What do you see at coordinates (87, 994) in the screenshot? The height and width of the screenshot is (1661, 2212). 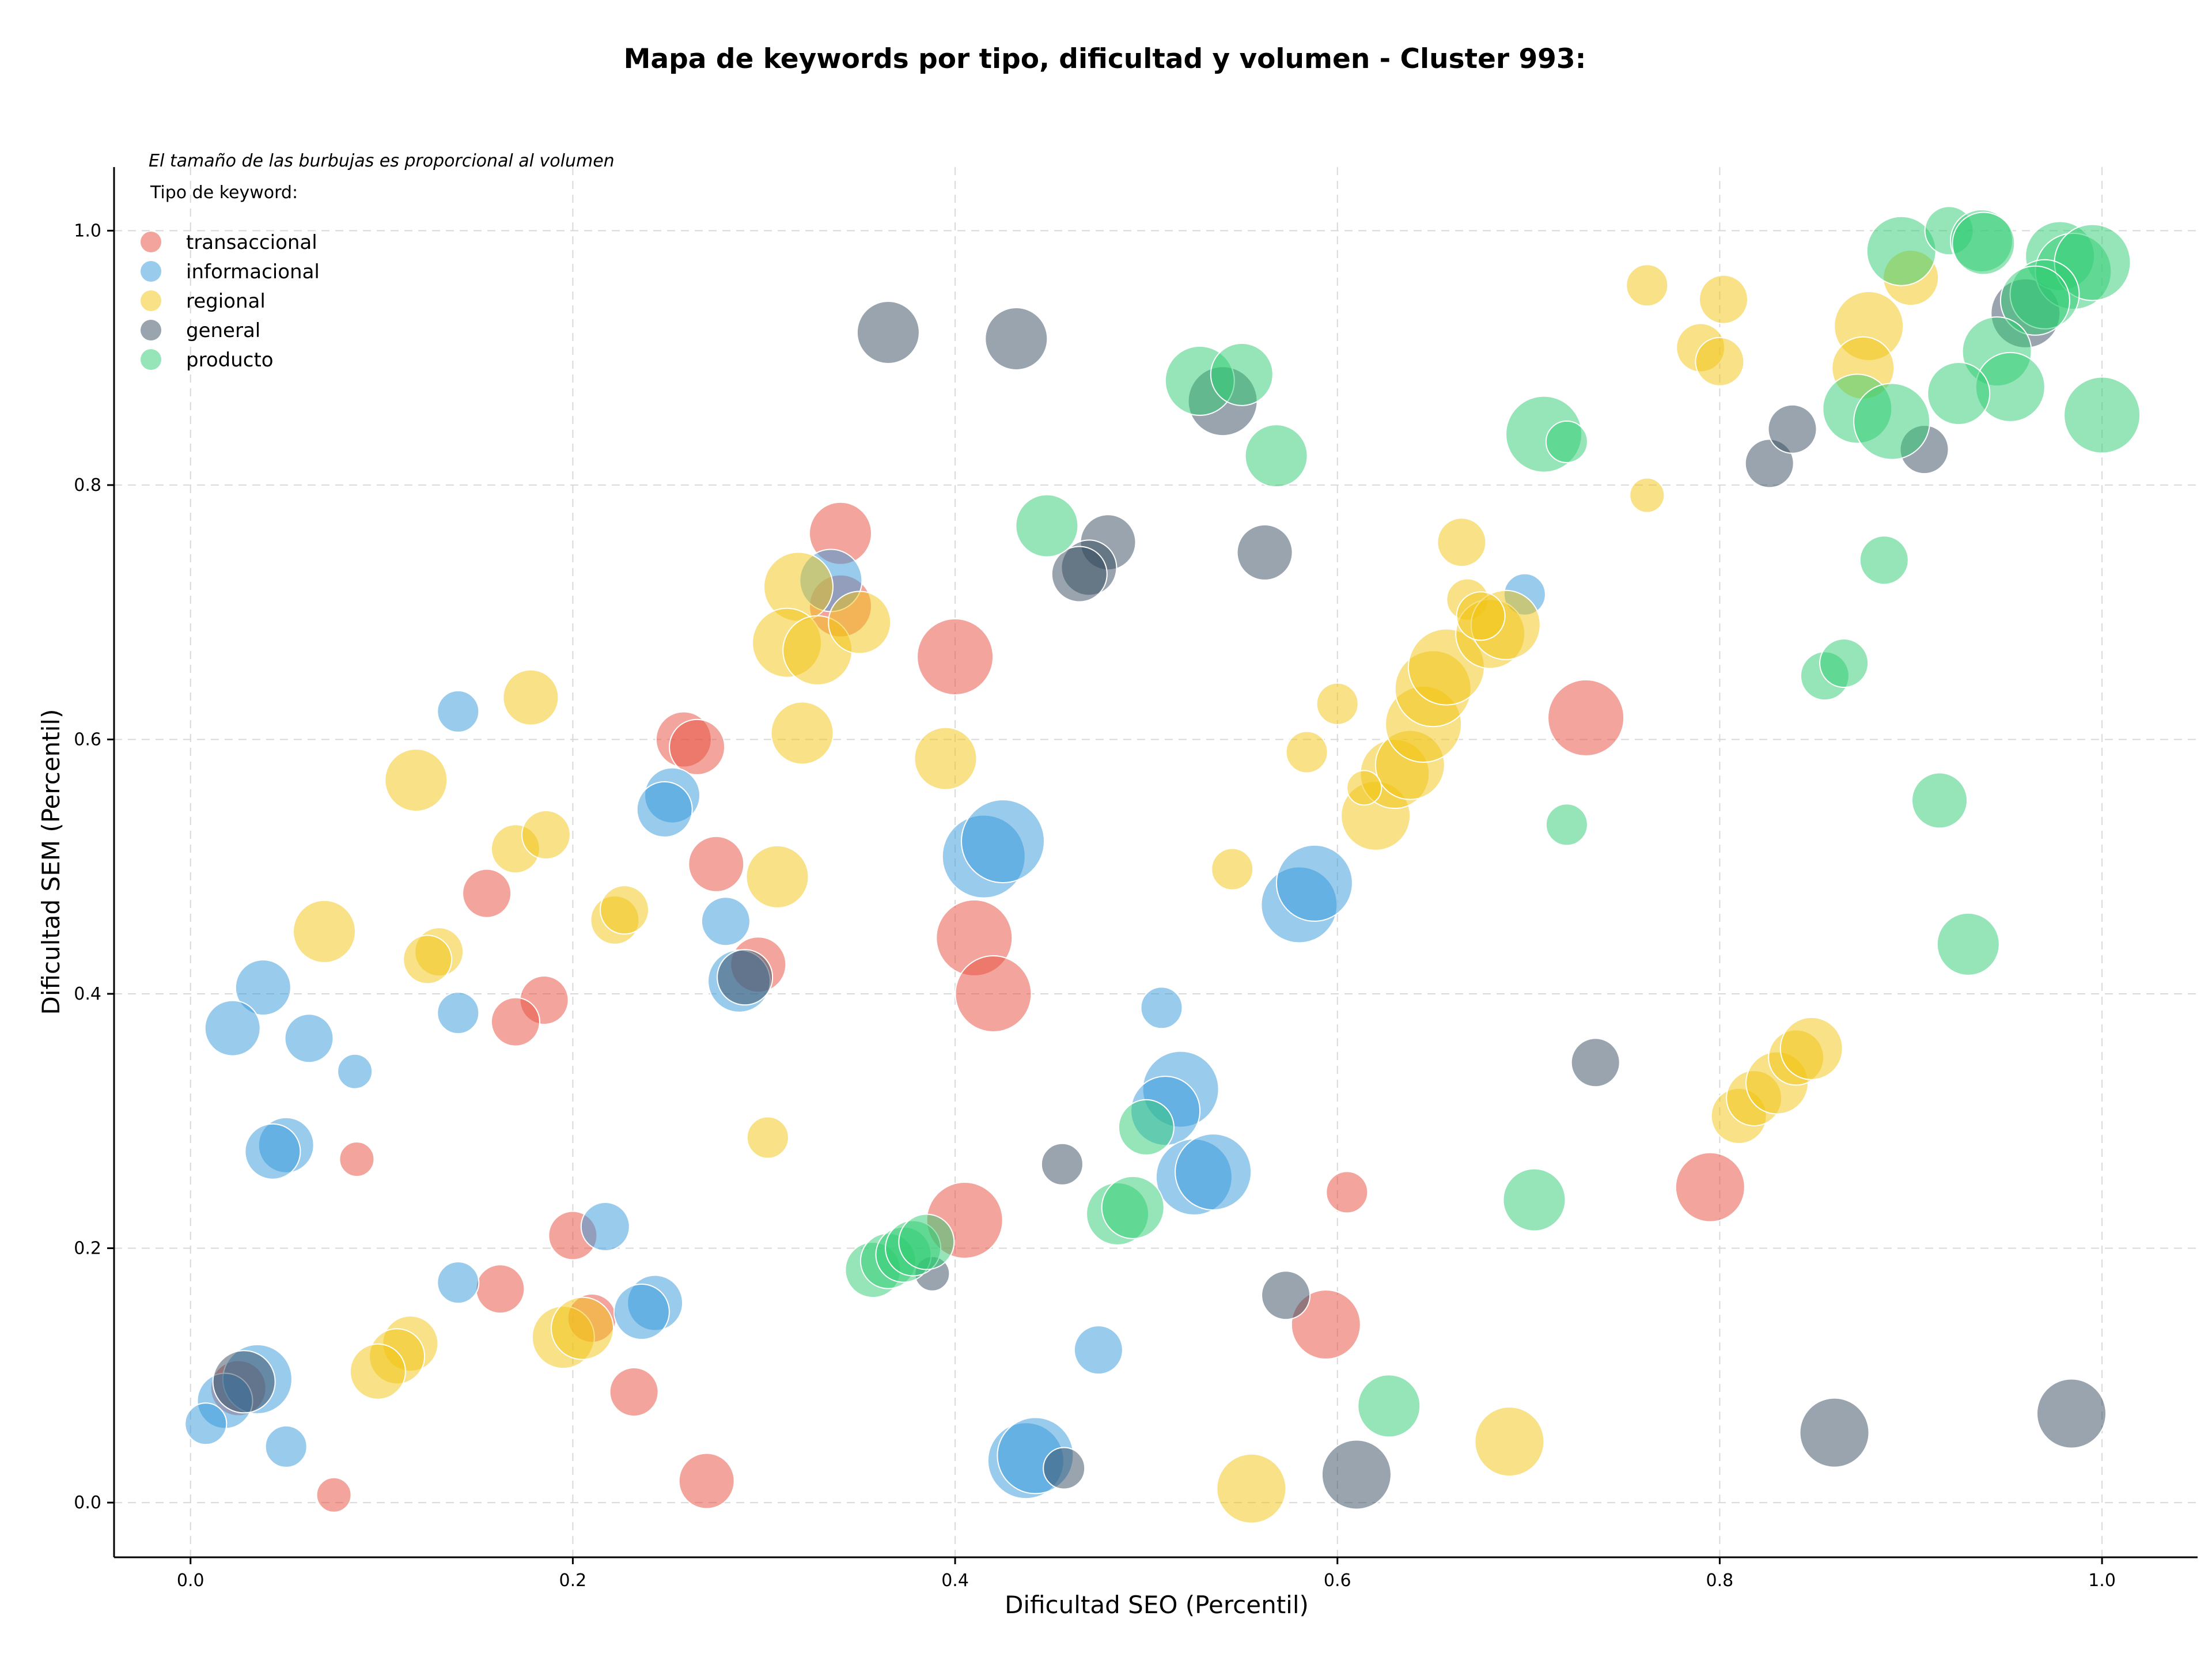 I see `y-tick-label: 0.4` at bounding box center [87, 994].